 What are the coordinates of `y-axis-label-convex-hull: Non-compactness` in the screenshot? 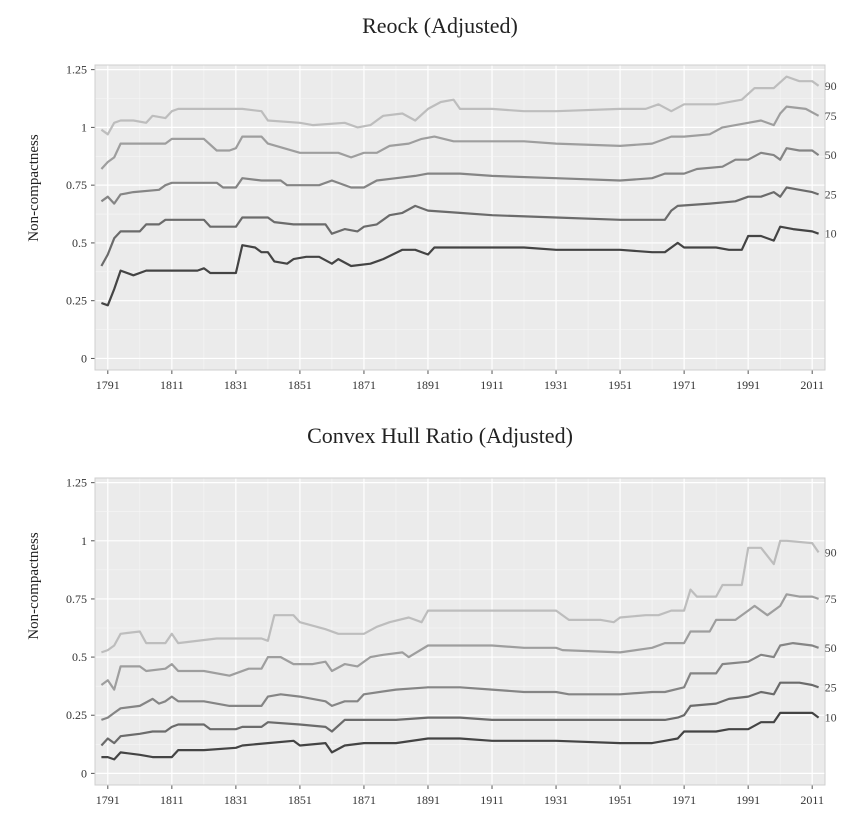 It's located at (34, 586).